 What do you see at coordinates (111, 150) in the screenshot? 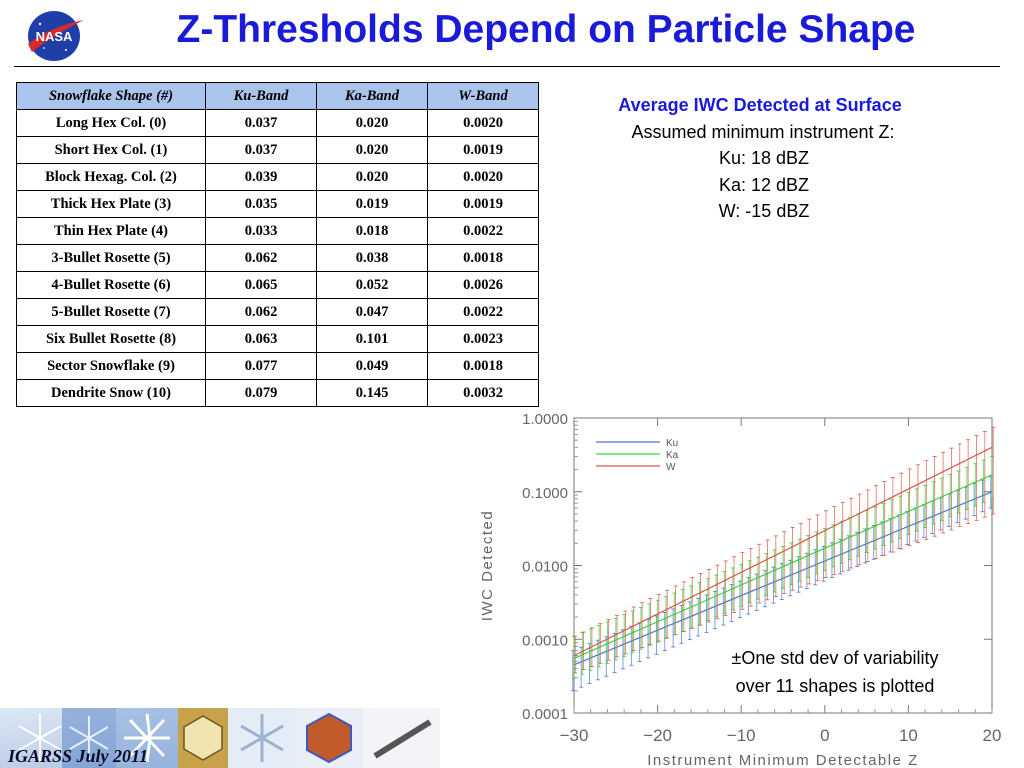
I see `shape-name-cell: Short Hex Col. (1)` at bounding box center [111, 150].